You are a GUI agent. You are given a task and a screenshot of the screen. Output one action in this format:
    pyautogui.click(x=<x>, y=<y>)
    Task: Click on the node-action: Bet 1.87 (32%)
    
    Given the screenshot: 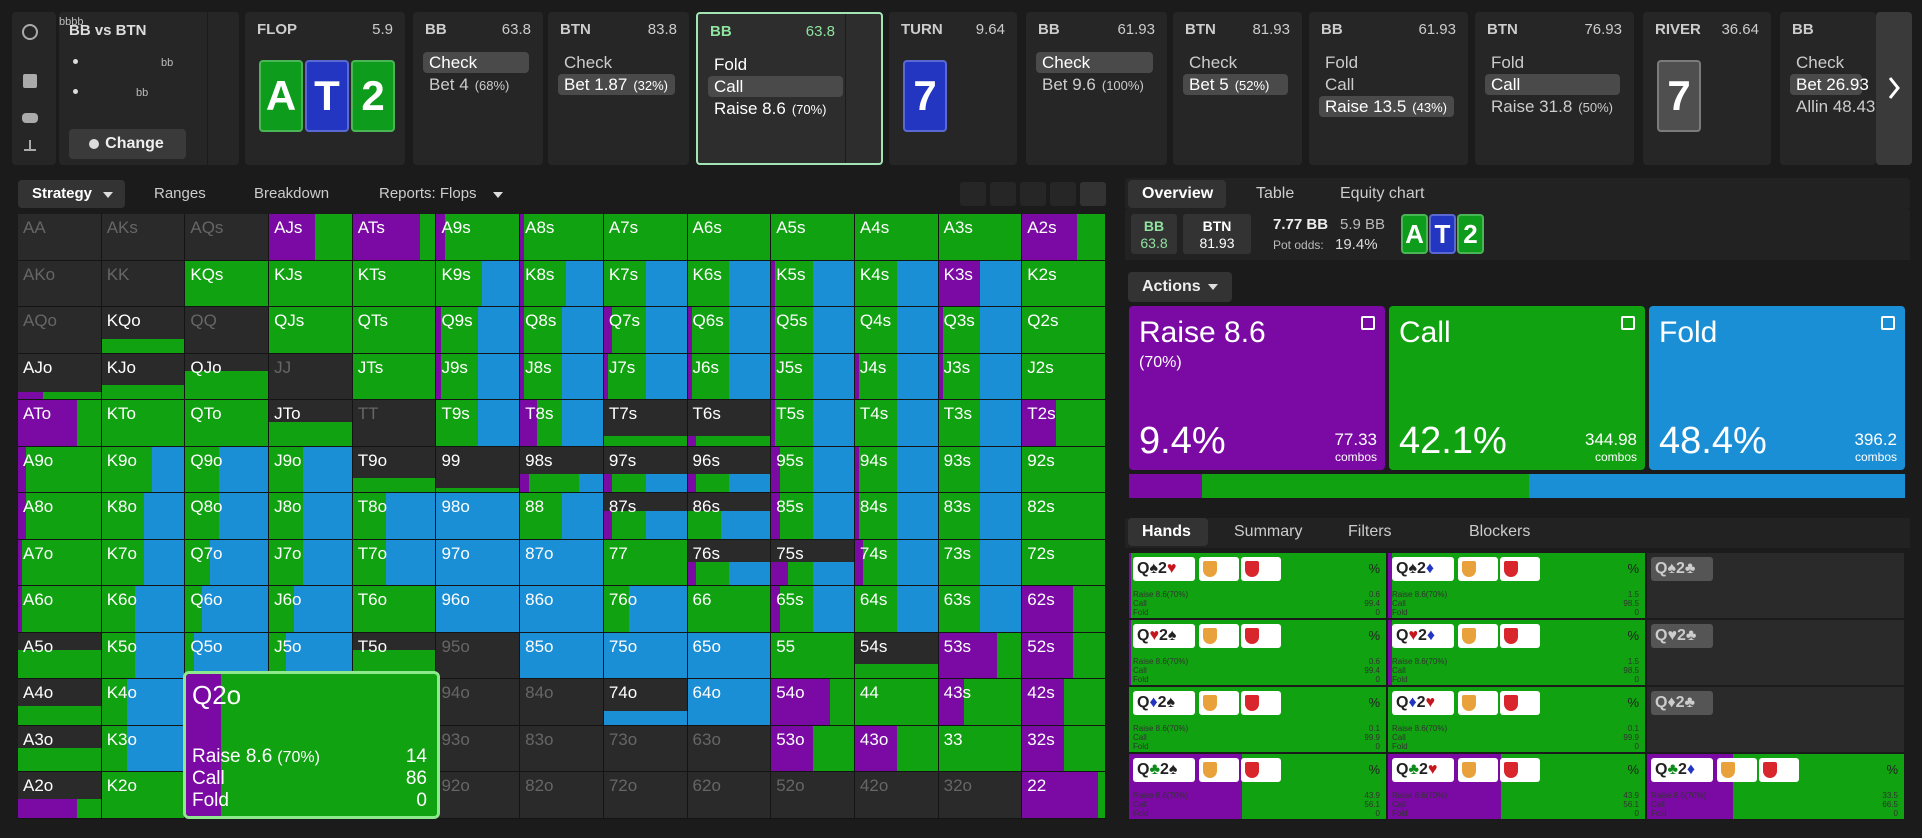 What is the action you would take?
    pyautogui.click(x=616, y=84)
    